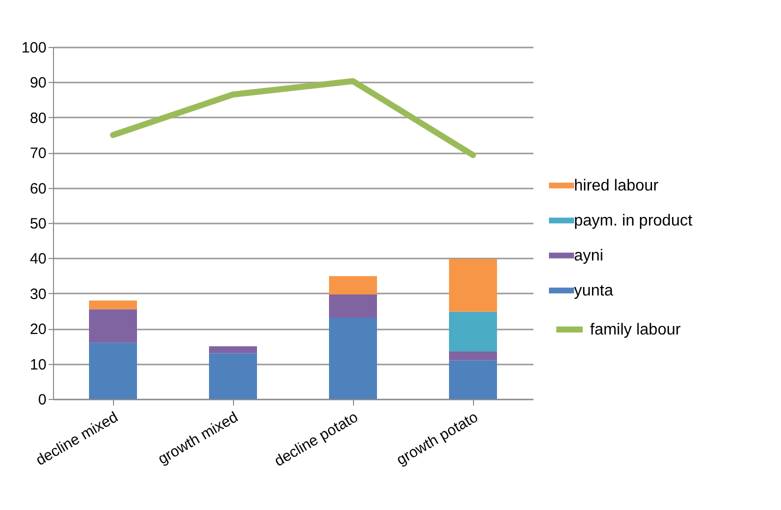 The width and height of the screenshot is (781, 510). I want to click on y-tick-label: 20, so click(38, 329).